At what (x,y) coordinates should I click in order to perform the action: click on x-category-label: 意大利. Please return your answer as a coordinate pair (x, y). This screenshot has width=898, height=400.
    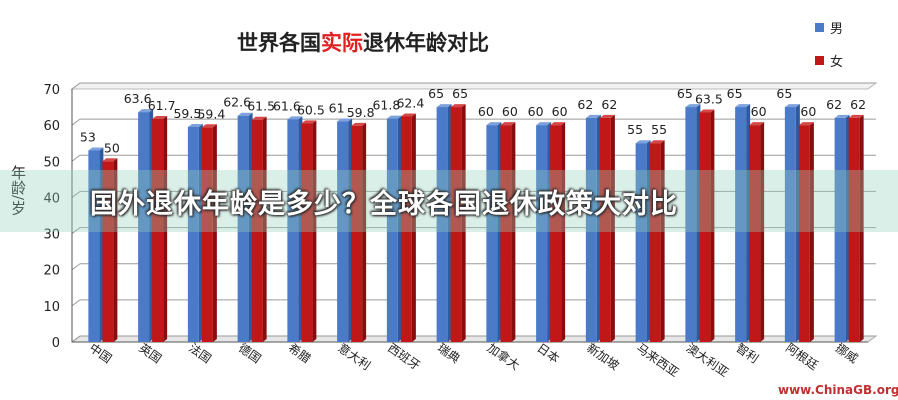
    Looking at the image, I should click on (354, 356).